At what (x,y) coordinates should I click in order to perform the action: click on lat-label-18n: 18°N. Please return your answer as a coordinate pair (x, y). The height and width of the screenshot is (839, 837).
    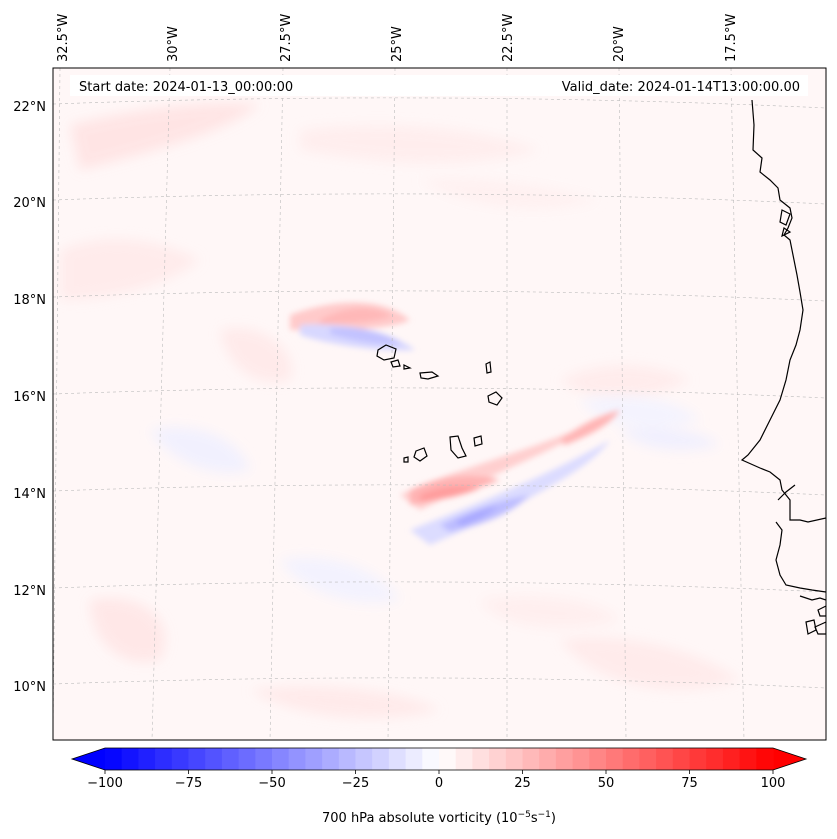
    Looking at the image, I should click on (29, 300).